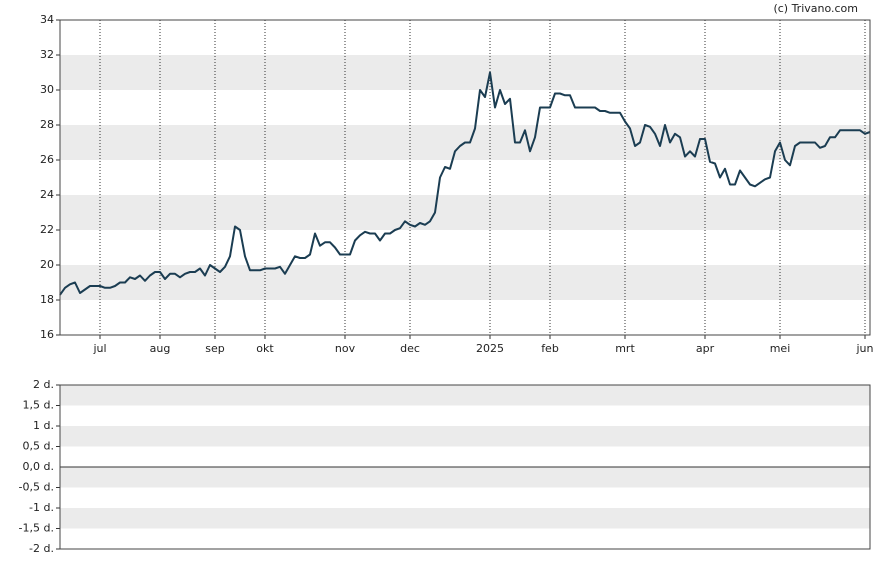 The width and height of the screenshot is (888, 569). What do you see at coordinates (815, 8) in the screenshot?
I see `credit: (c) Trivano.com` at bounding box center [815, 8].